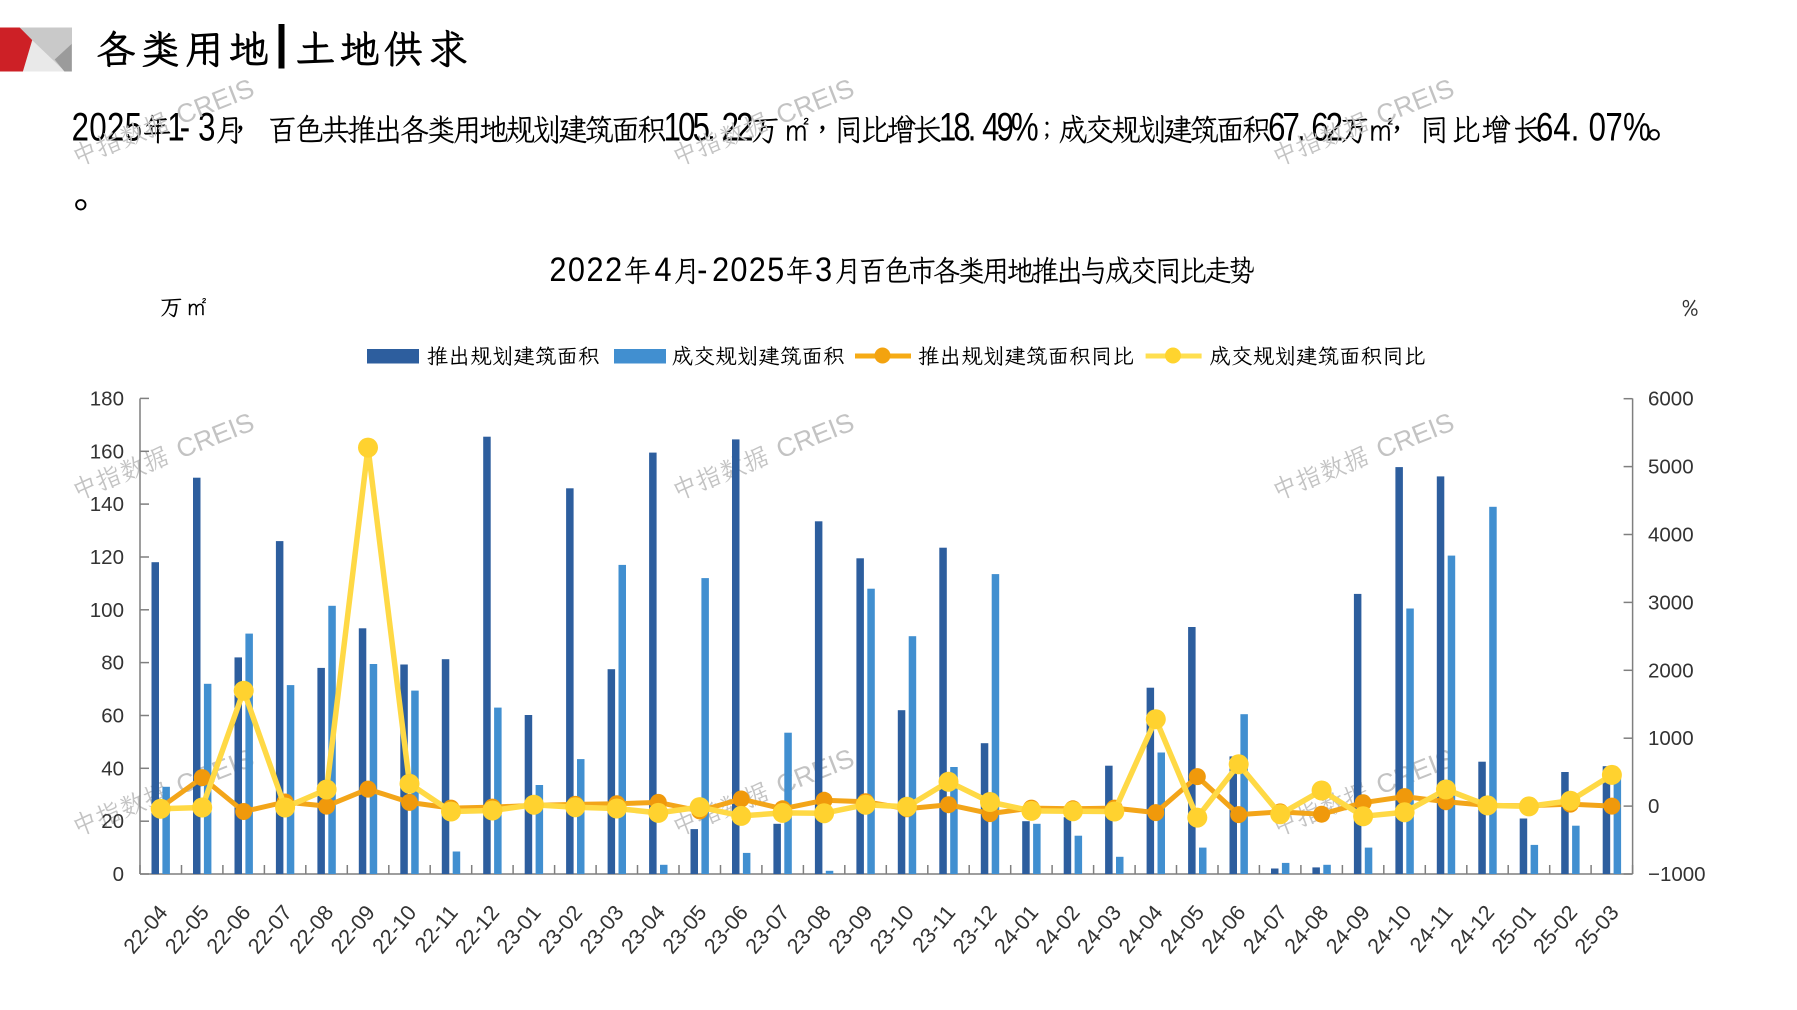 The height and width of the screenshot is (1010, 1797). What do you see at coordinates (1671, 399) in the screenshot?
I see `svg-text: 6000` at bounding box center [1671, 399].